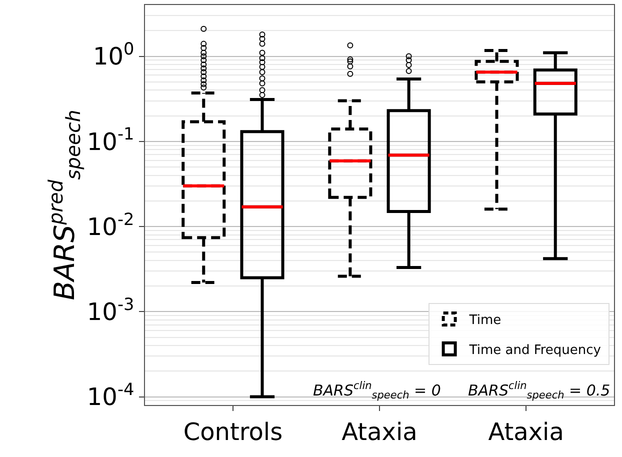 Image resolution: width=622 pixels, height=457 pixels. What do you see at coordinates (110, 224) in the screenshot?
I see `y-tick-label: 10$^{-2}$` at bounding box center [110, 224].